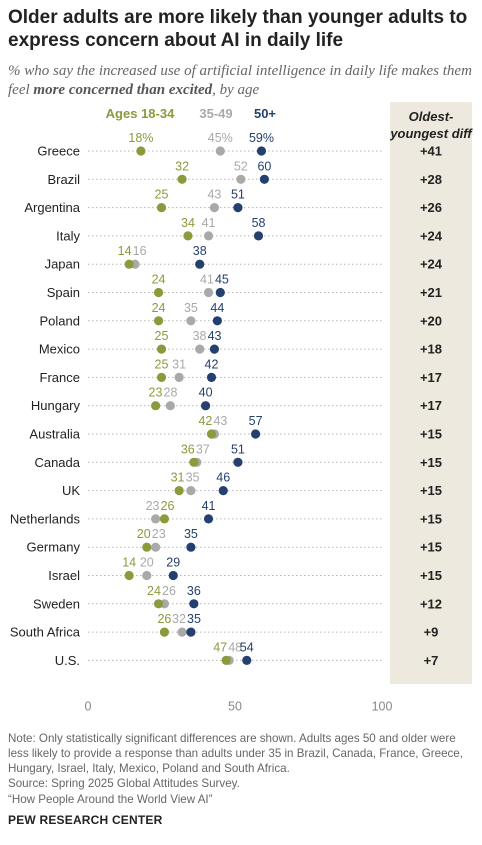 This screenshot has width=482, height=845. Describe the element at coordinates (246, 660) in the screenshot. I see `dot-old-u-s-` at that location.